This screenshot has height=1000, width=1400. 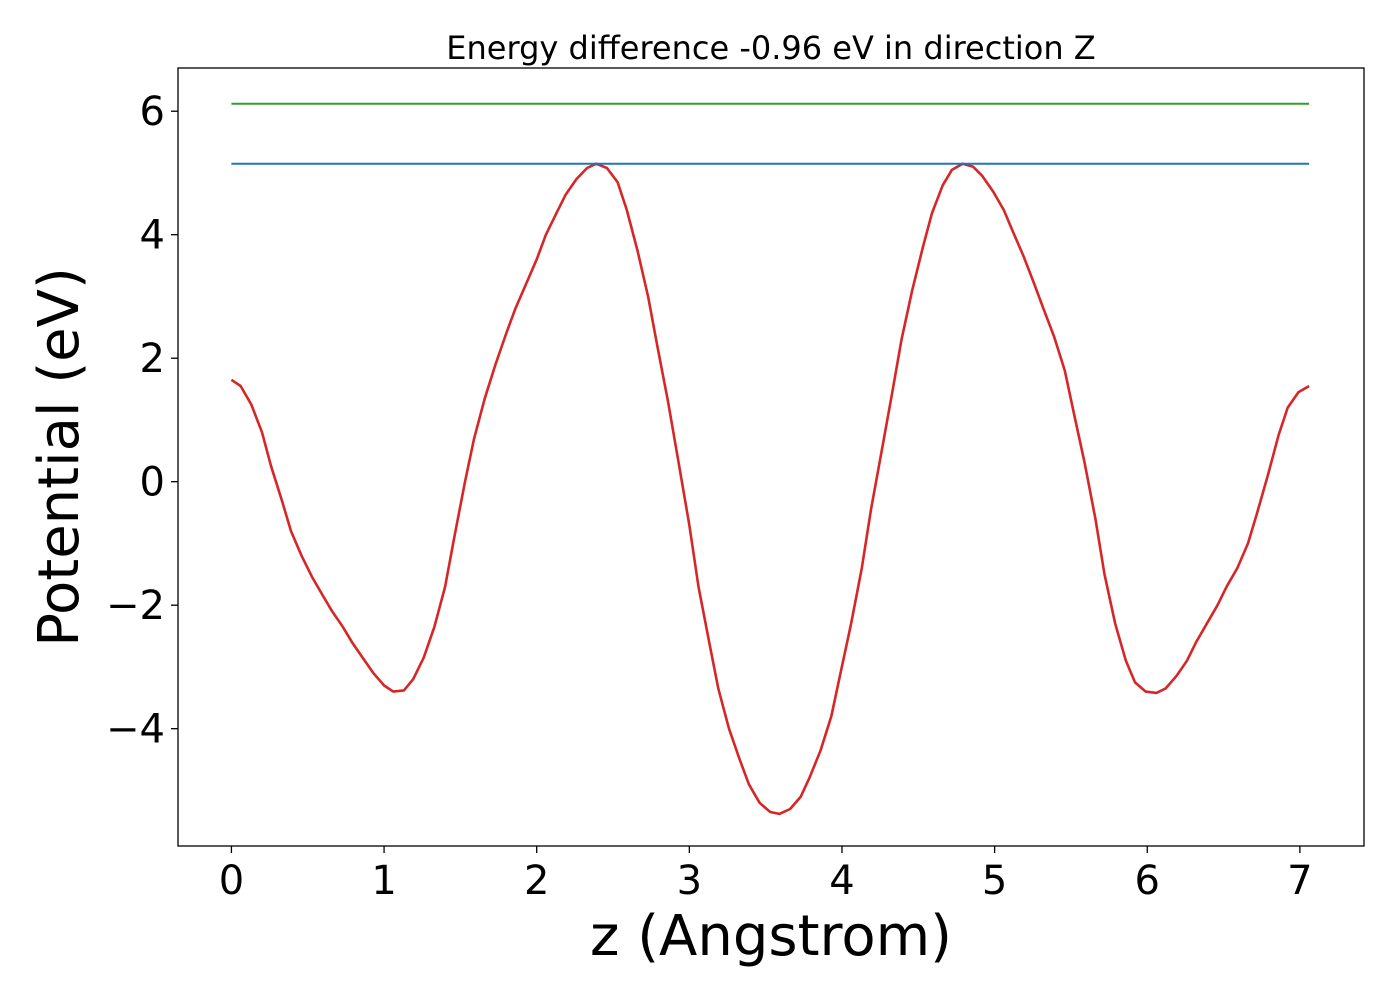 What do you see at coordinates (689, 881) in the screenshot?
I see `x-tick-label: 3` at bounding box center [689, 881].